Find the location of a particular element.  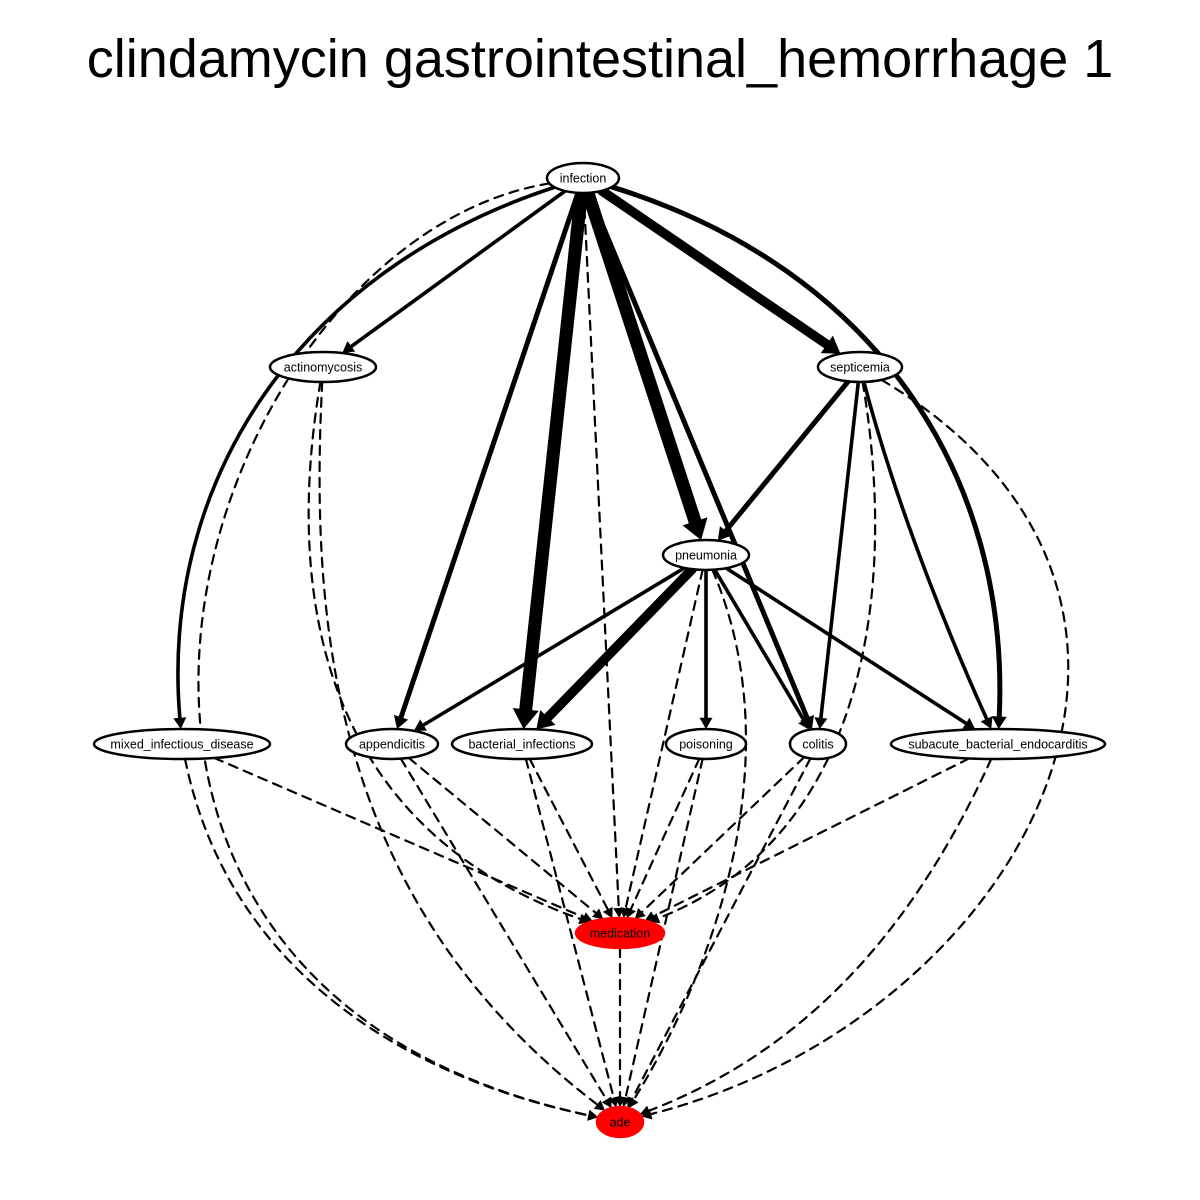

node-pneumonia: pneumonia is located at coordinates (706, 555).